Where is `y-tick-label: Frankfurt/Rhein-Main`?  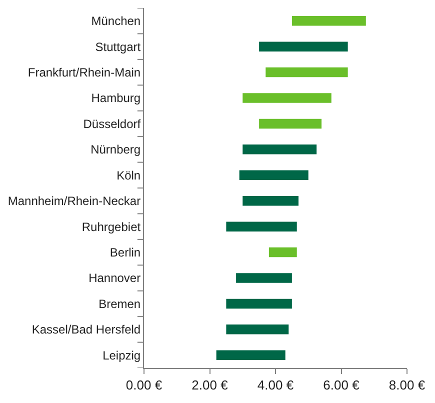 y-tick-label: Frankfurt/Rhein-Main is located at coordinates (84, 72).